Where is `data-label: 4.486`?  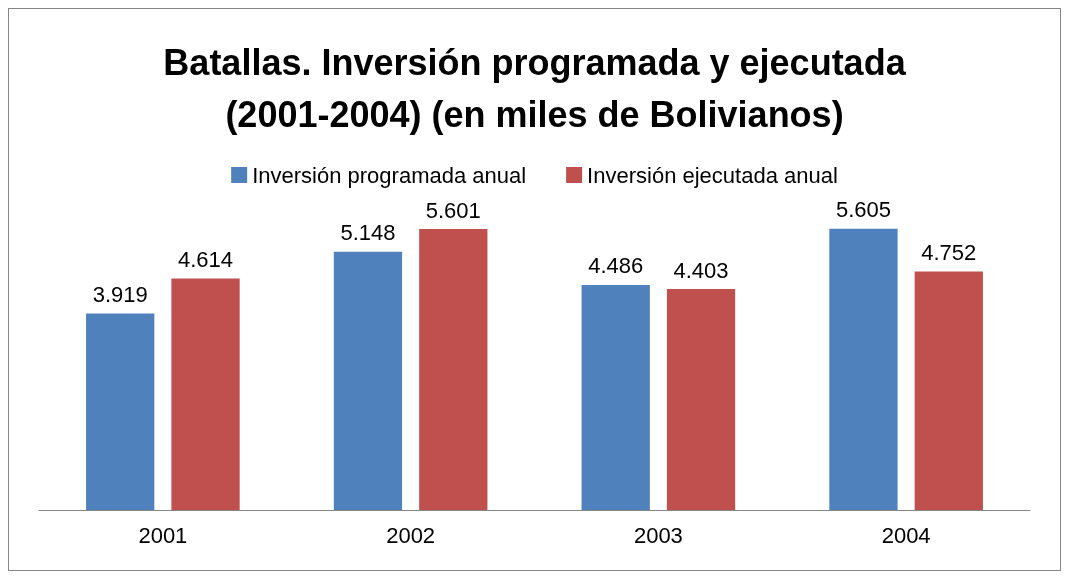
data-label: 4.486 is located at coordinates (616, 266).